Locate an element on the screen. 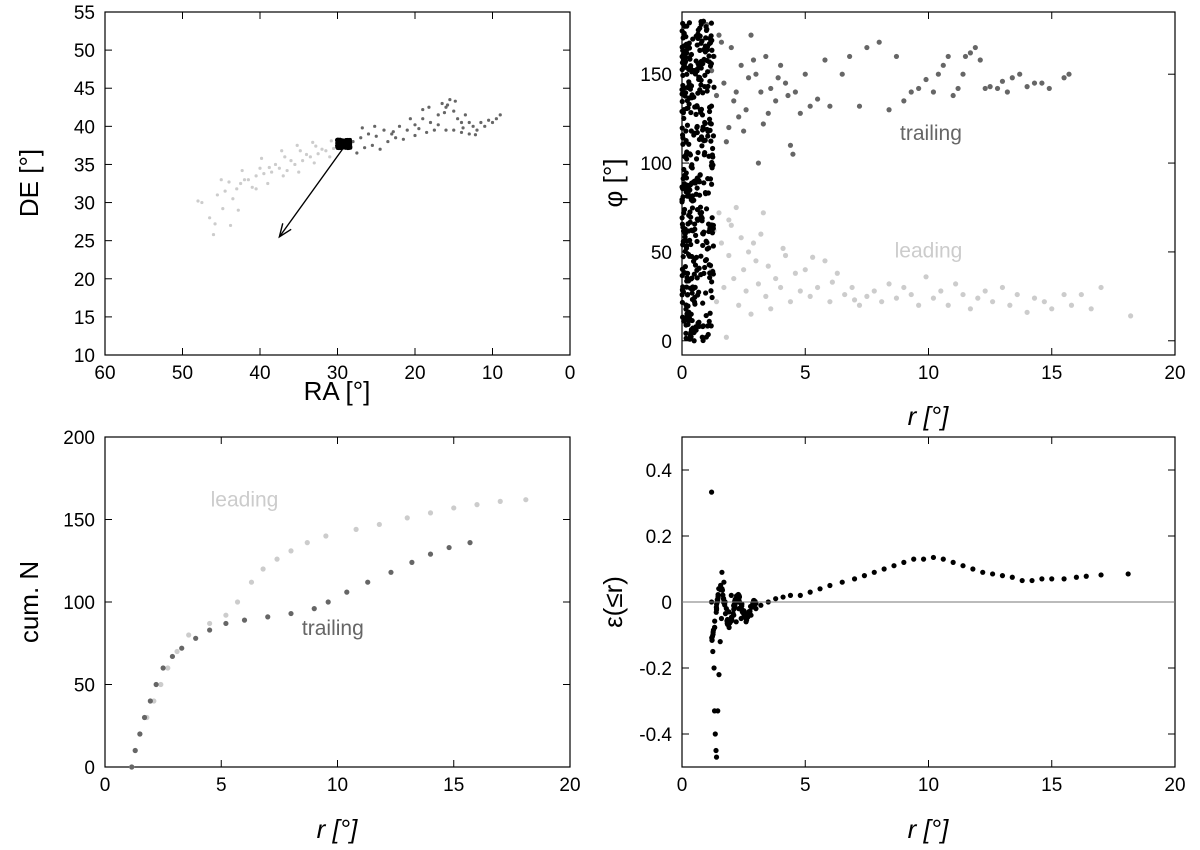 The width and height of the screenshot is (1200, 850). y-axis-label: ε(≤r) is located at coordinates (613, 602).